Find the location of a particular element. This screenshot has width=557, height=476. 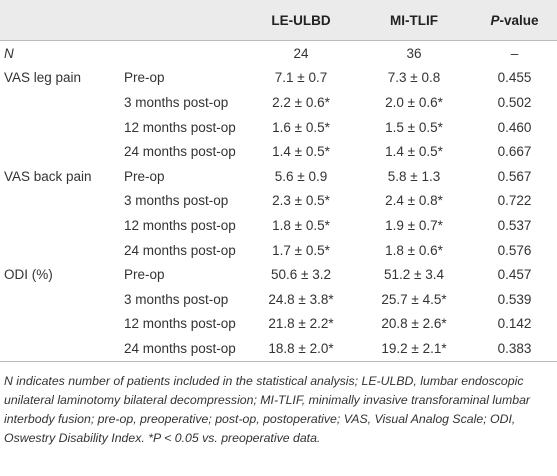

column-header: MI-TLIF is located at coordinates (414, 20).